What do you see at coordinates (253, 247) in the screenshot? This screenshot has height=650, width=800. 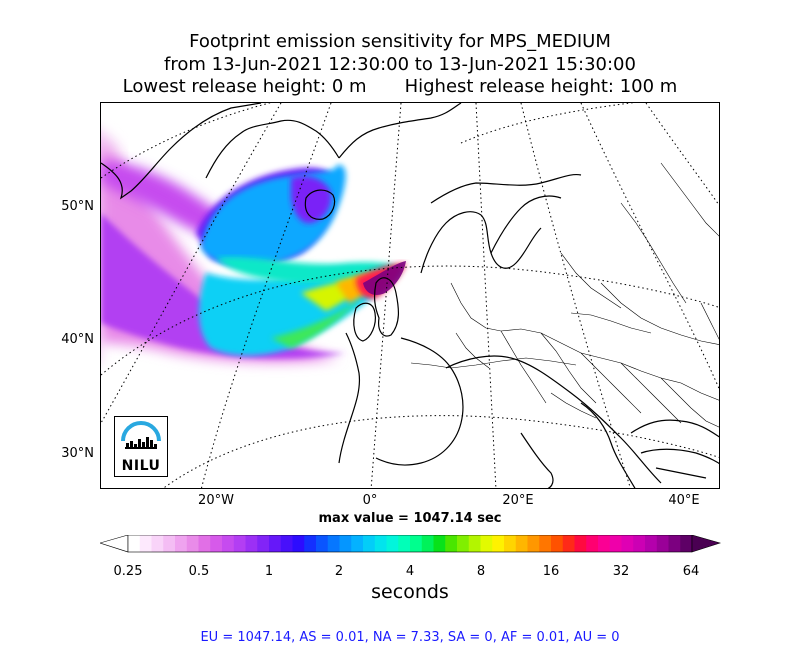 I see `footprint-plume` at bounding box center [253, 247].